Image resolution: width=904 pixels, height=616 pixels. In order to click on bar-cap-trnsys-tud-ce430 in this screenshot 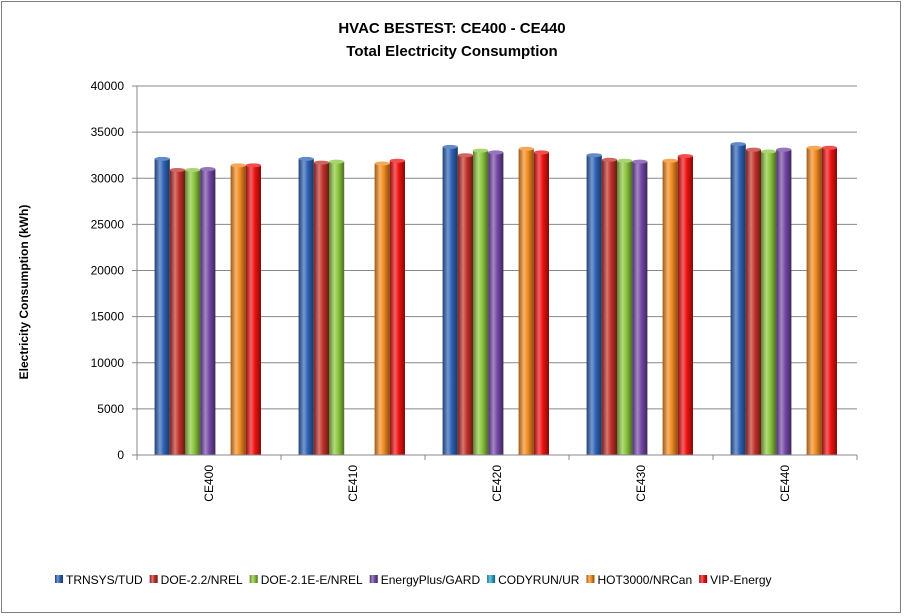, I will do `click(594, 155)`.